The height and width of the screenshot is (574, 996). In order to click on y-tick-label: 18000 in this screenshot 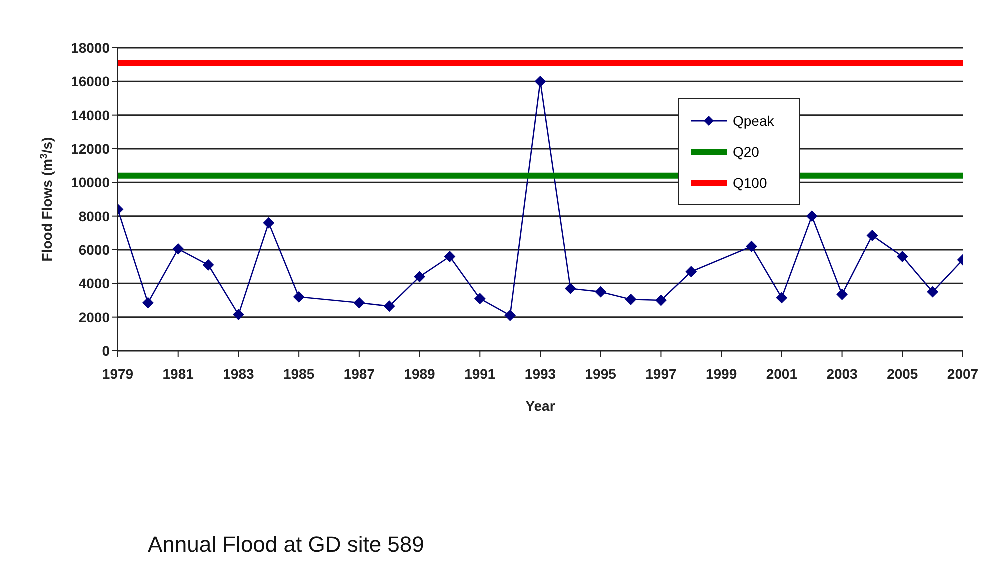, I will do `click(90, 48)`.